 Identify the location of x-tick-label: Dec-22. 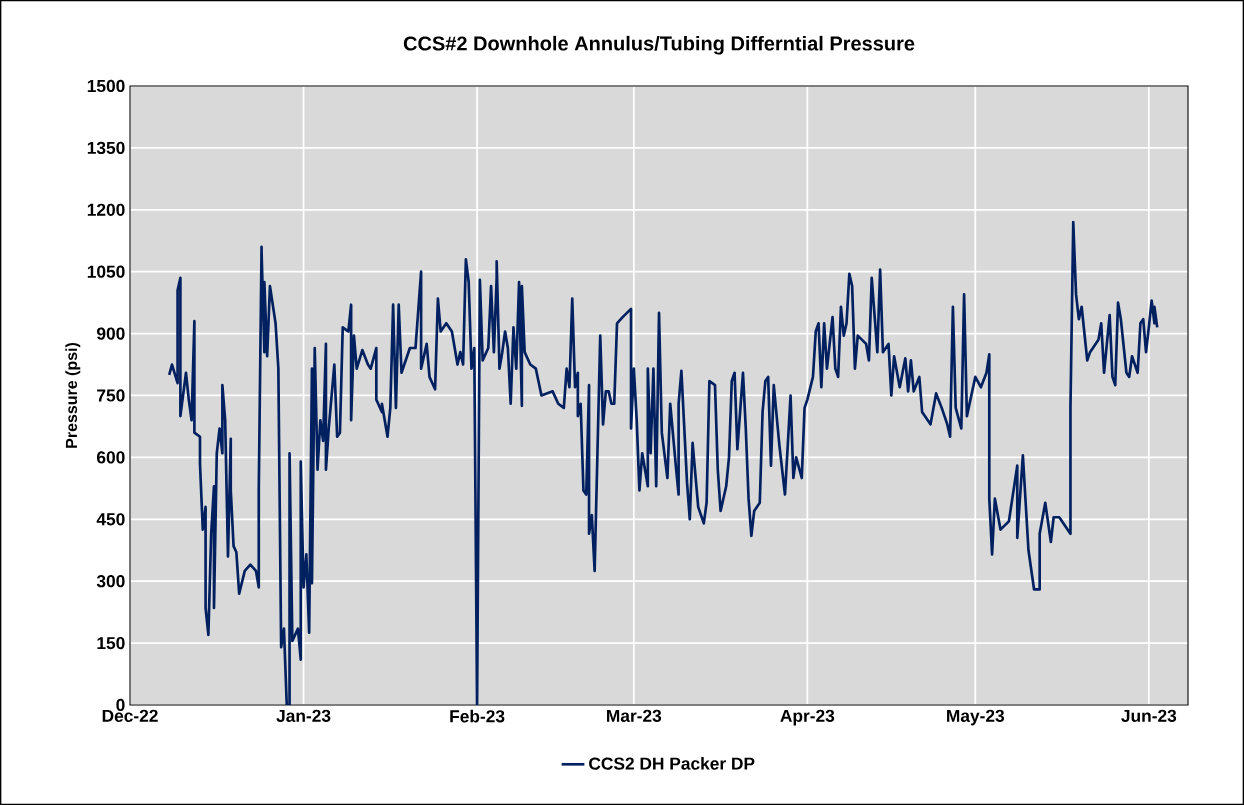
(130, 715).